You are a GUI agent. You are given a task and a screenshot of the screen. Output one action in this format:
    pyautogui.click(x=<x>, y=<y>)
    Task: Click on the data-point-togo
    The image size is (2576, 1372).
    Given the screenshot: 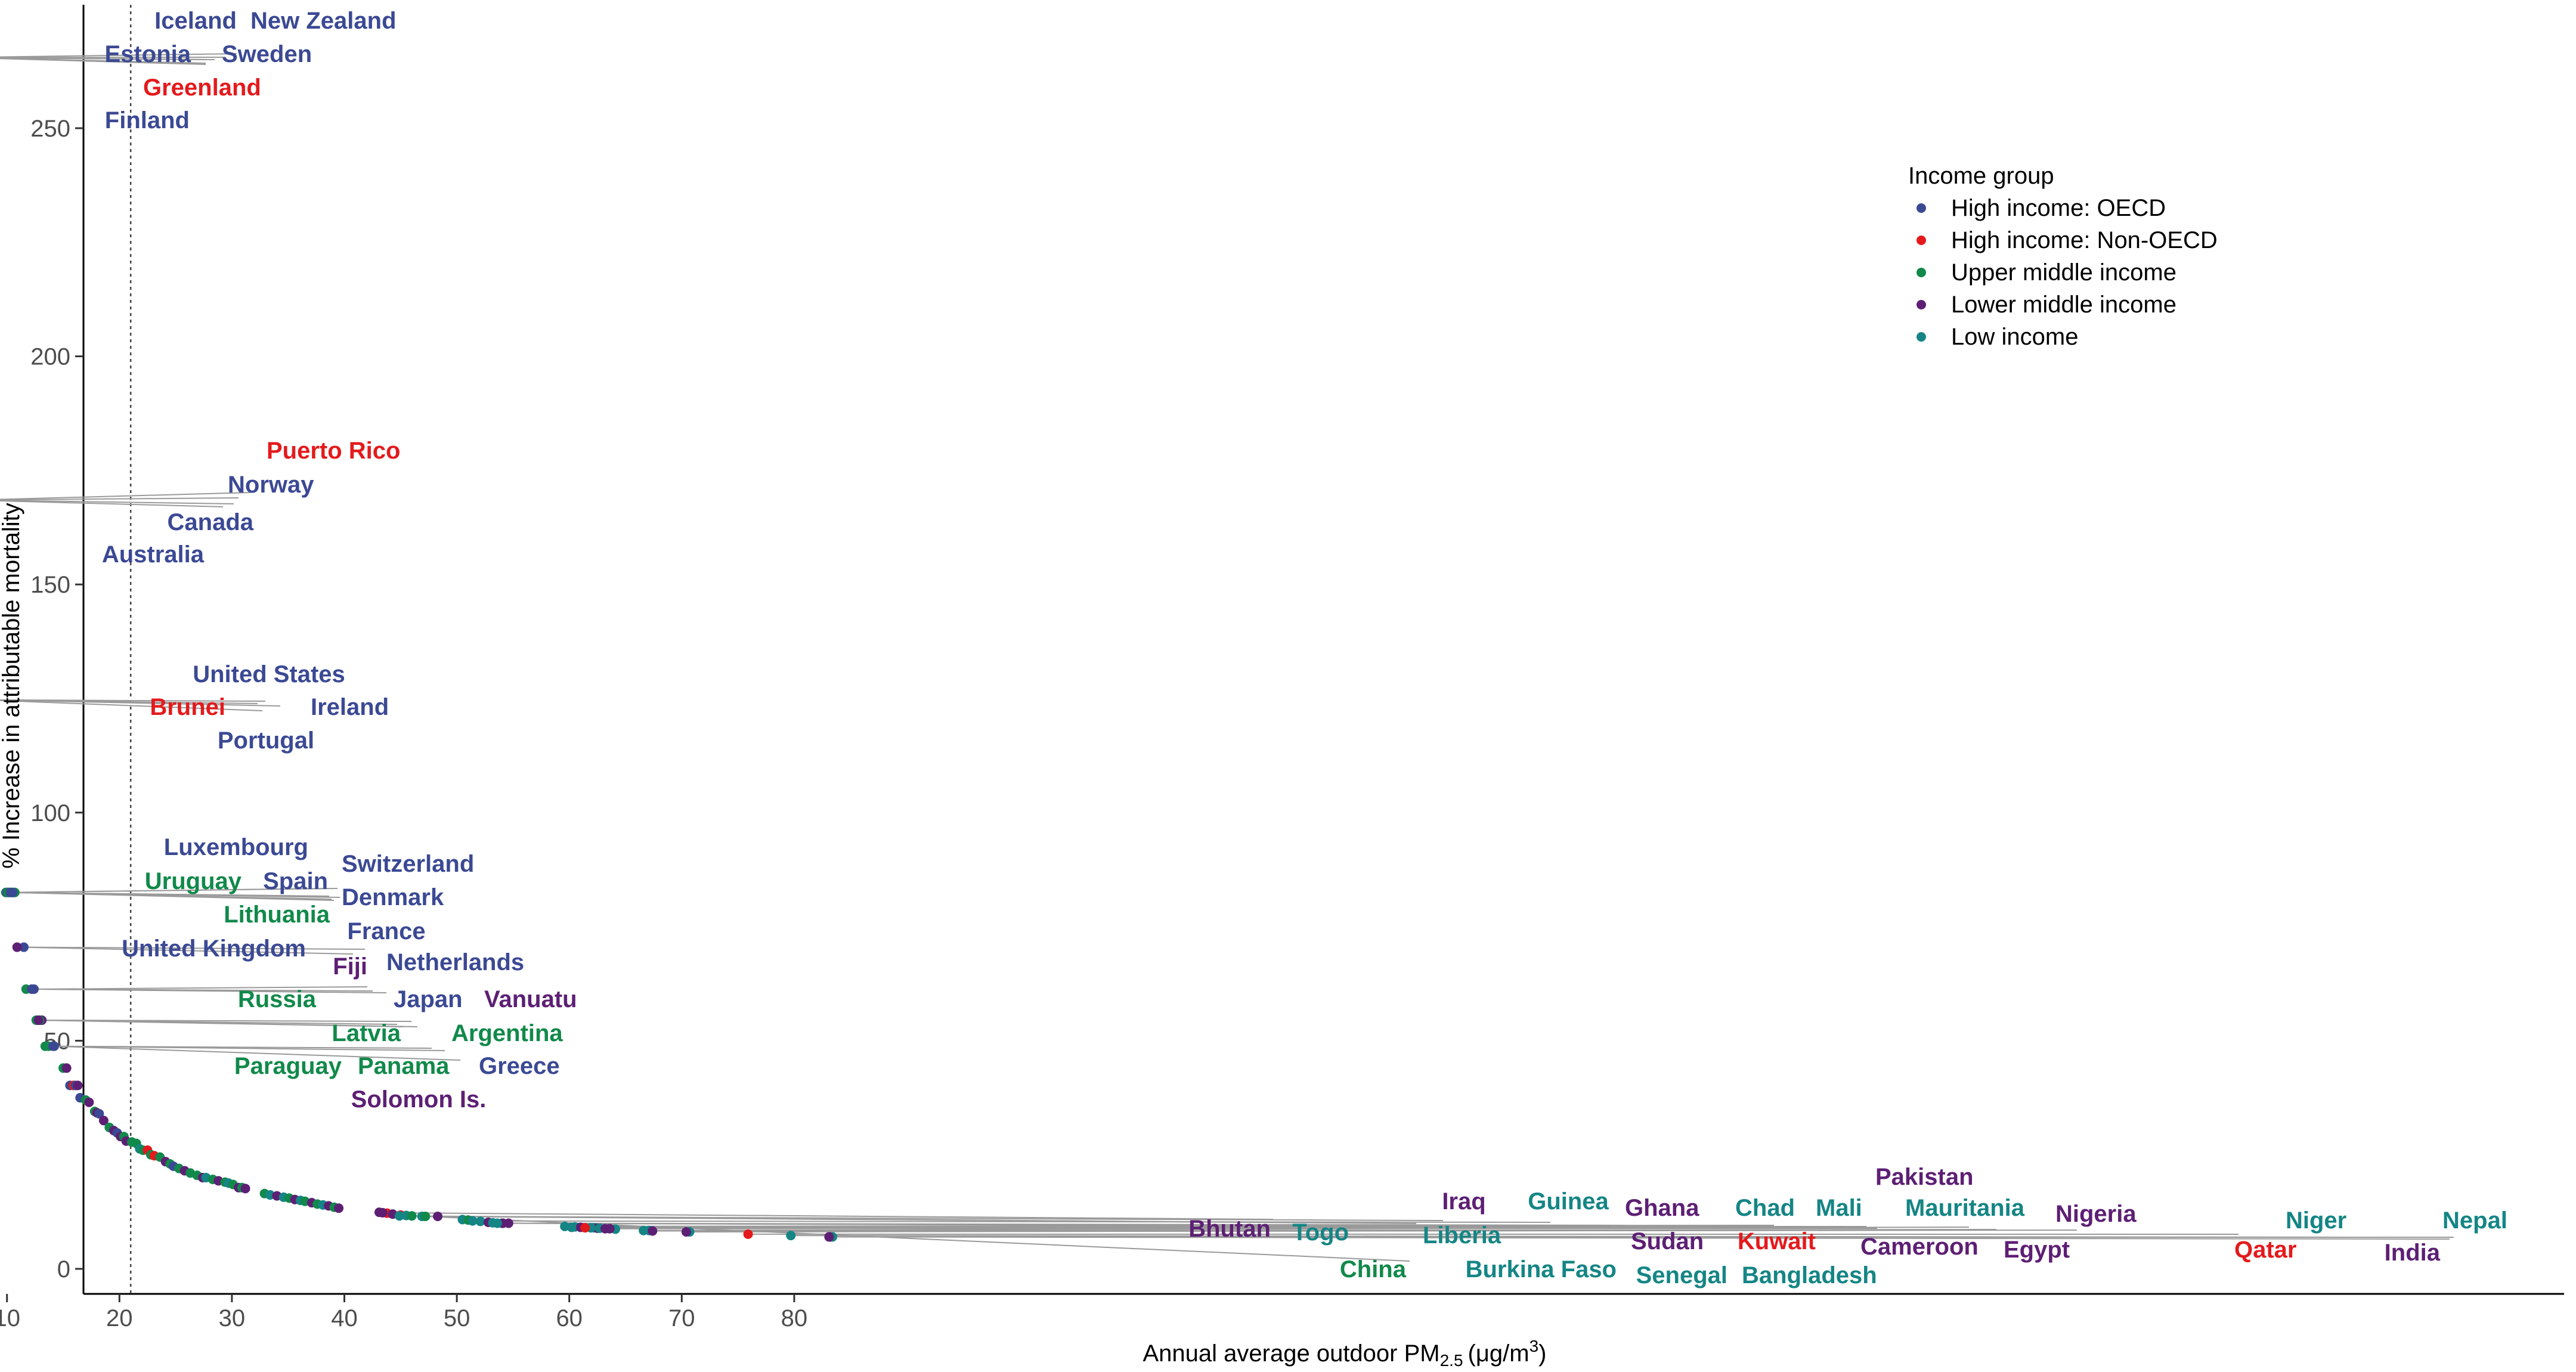 What is the action you would take?
    pyautogui.click(x=399, y=1216)
    